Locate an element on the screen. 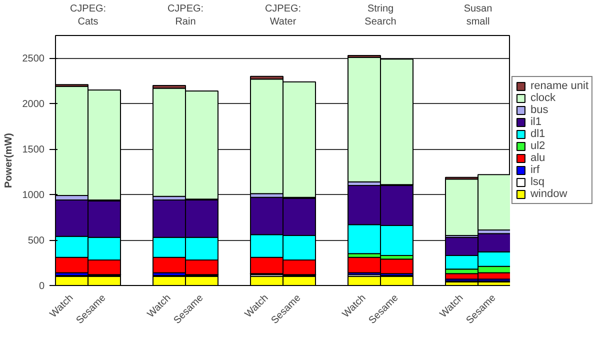 The image size is (607, 341). y-tick-label: 1500 is located at coordinates (33, 150).